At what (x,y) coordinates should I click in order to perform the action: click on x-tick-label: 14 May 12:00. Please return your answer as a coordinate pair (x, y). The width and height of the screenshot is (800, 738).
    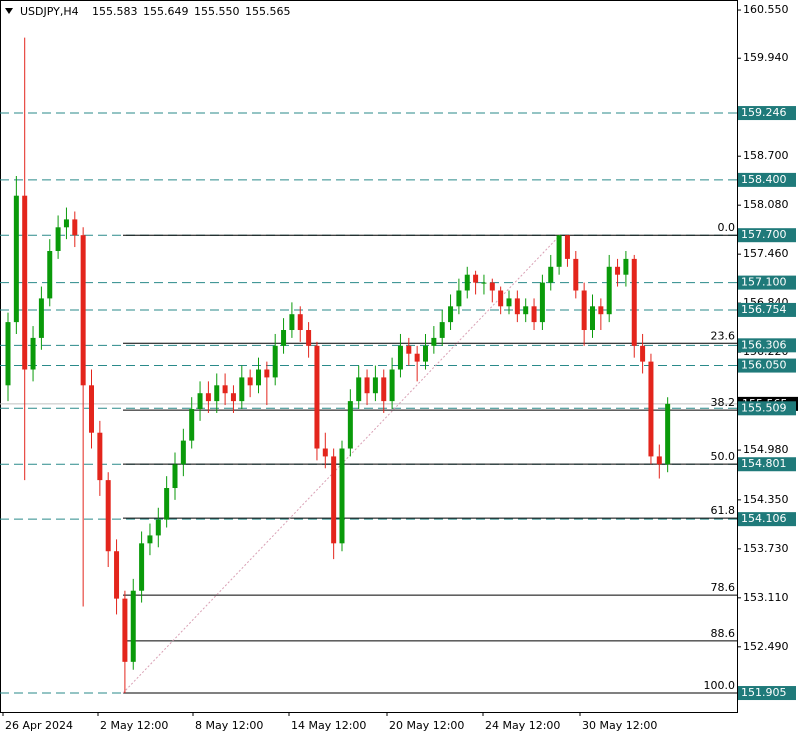
    Looking at the image, I should click on (328, 725).